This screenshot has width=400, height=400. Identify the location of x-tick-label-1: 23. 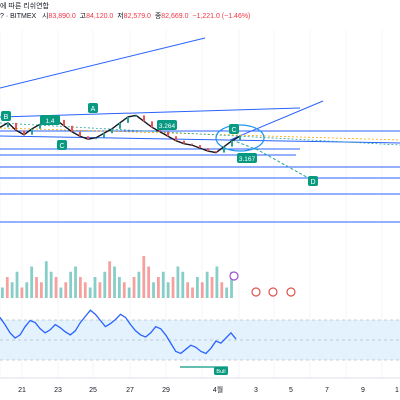
(58, 390).